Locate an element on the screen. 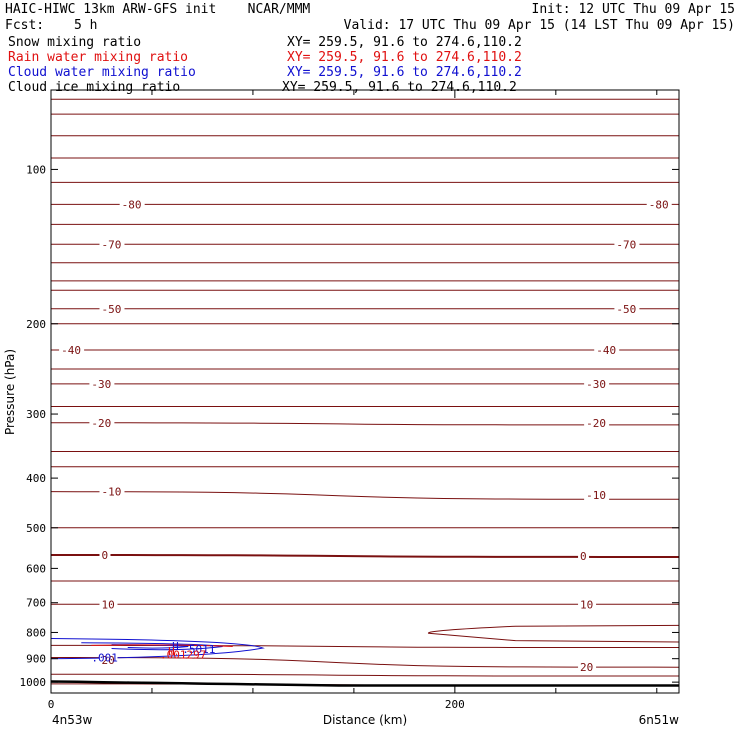 The height and width of the screenshot is (740, 740). x-axis-title: Distance (km) is located at coordinates (365, 720).